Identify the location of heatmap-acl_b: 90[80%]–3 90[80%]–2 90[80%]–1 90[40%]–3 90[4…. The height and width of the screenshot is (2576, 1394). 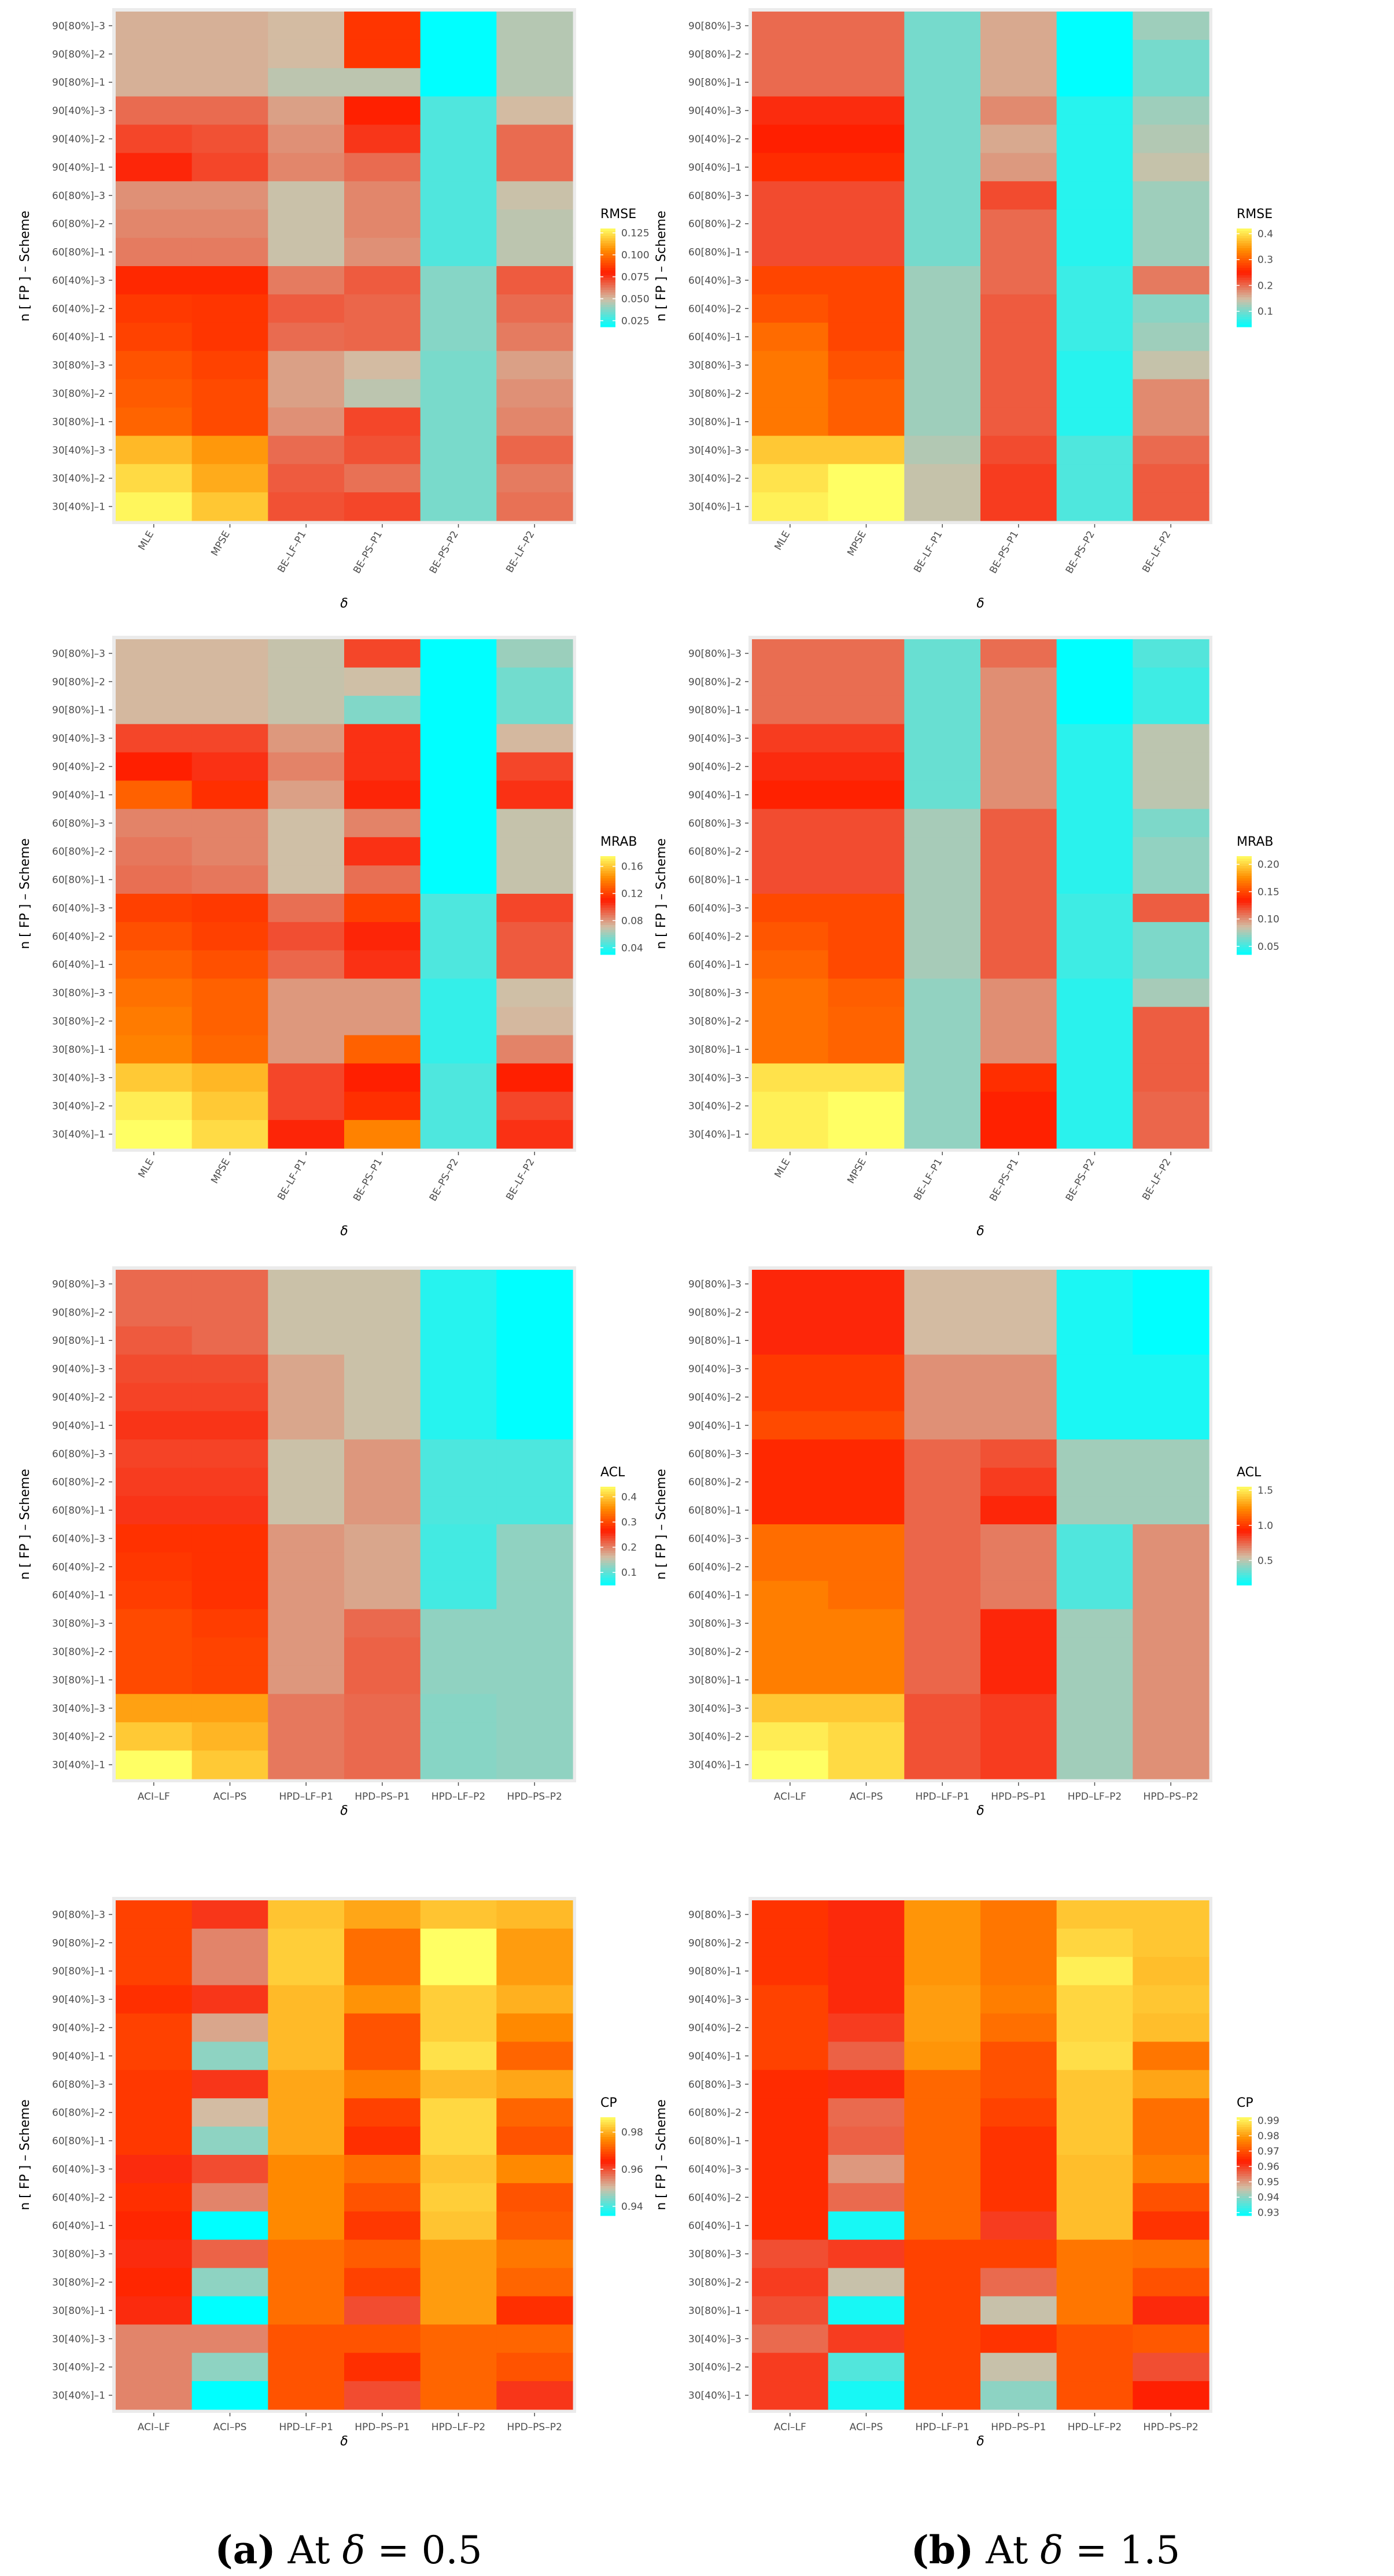
(964, 1542).